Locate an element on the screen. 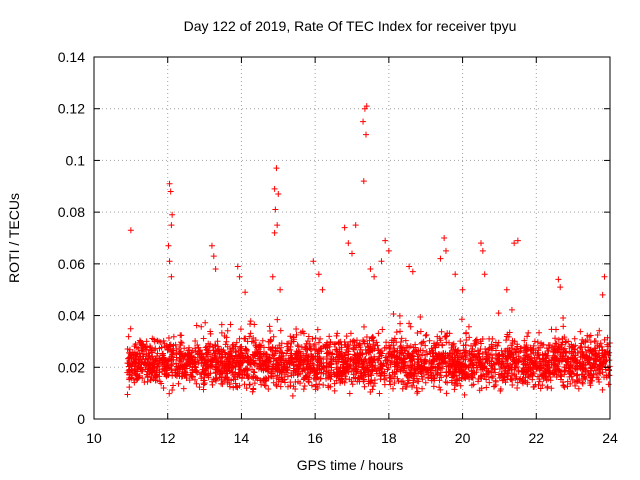 The width and height of the screenshot is (640, 480). x-tick-label: 16 is located at coordinates (315, 438).